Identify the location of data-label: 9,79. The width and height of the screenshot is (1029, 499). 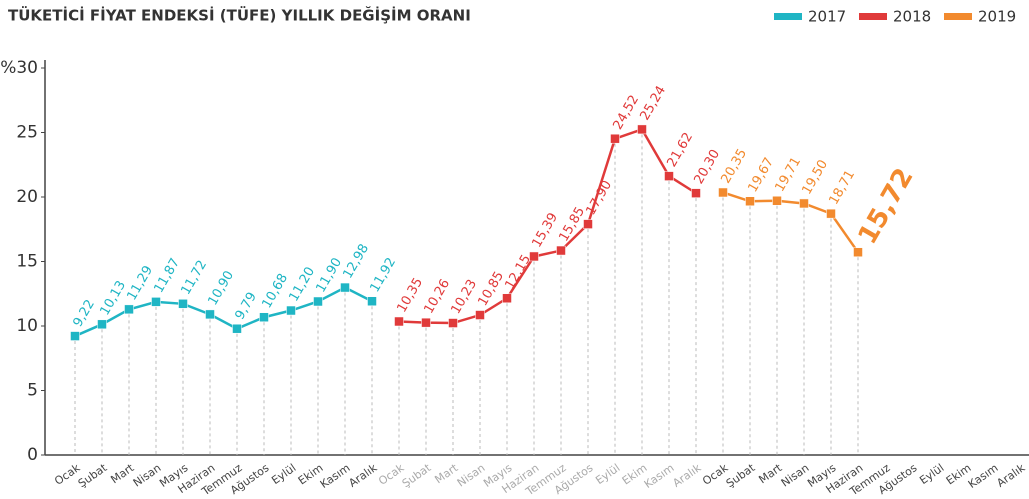
(246, 306).